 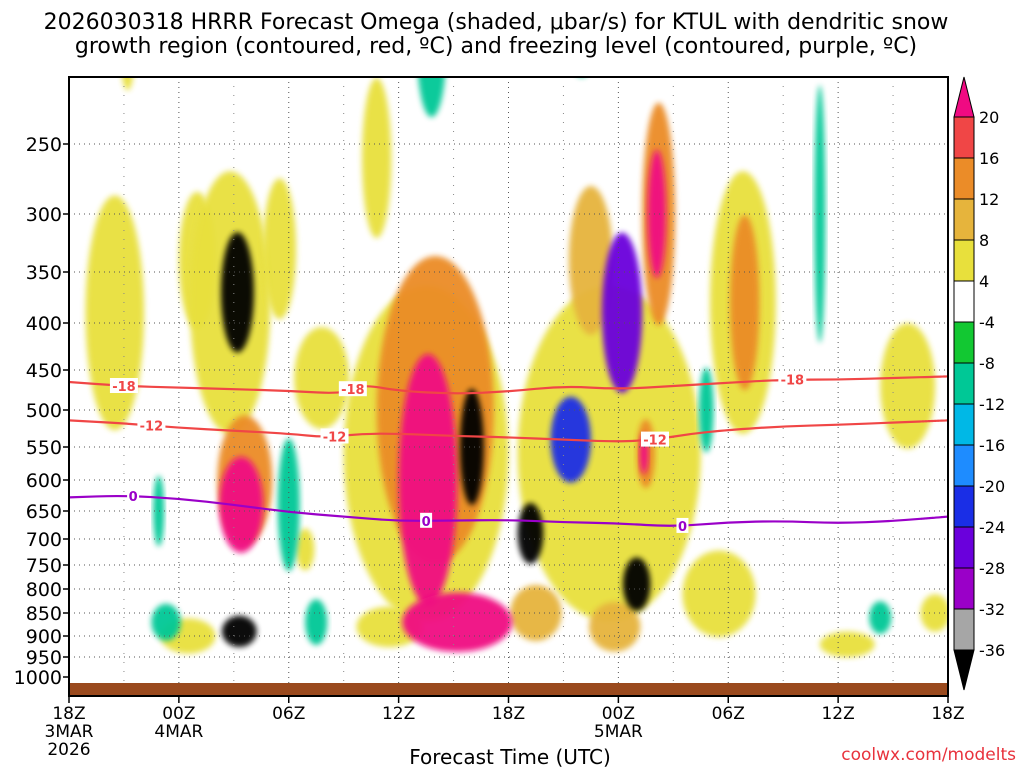 I want to click on x-tick-date-label: 5MAR, so click(x=618, y=732).